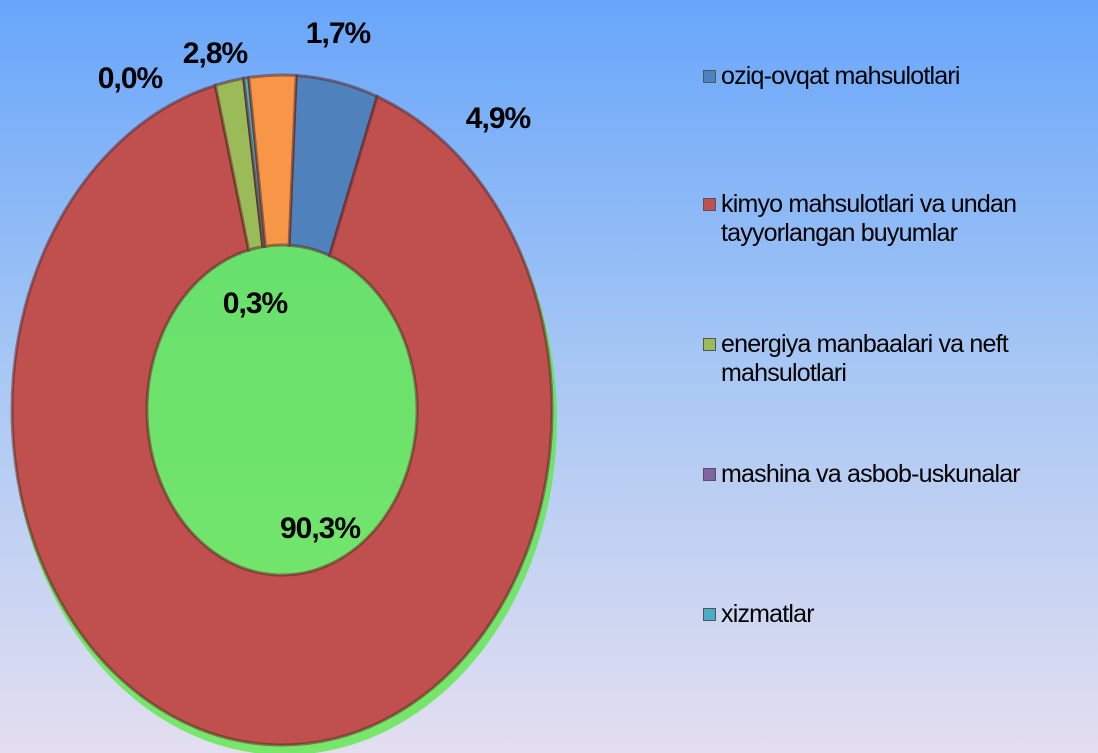 The height and width of the screenshot is (753, 1098). I want to click on legend-label: oziq-ovqat mahsulotlari, so click(840, 76).